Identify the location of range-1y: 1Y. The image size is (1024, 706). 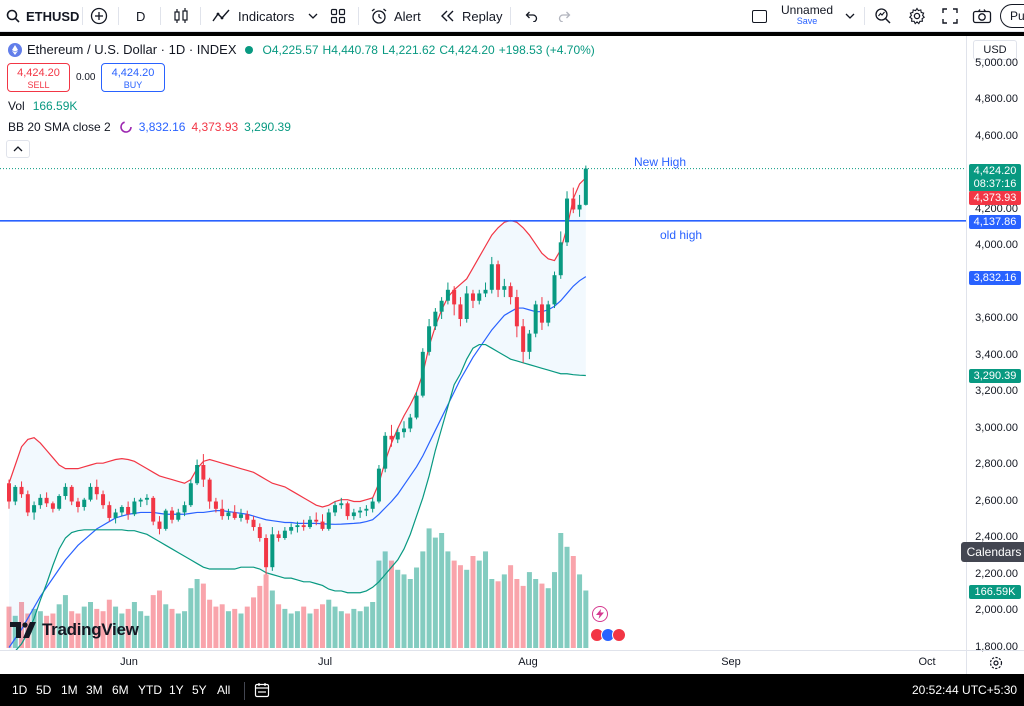
(176, 690).